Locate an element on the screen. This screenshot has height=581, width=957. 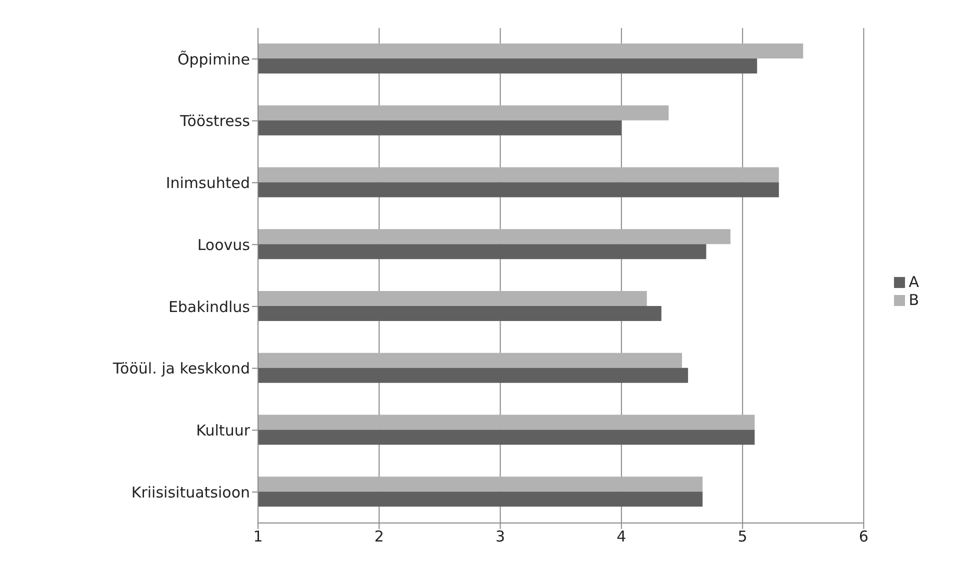
x-tick-label: 3 is located at coordinates (501, 537).